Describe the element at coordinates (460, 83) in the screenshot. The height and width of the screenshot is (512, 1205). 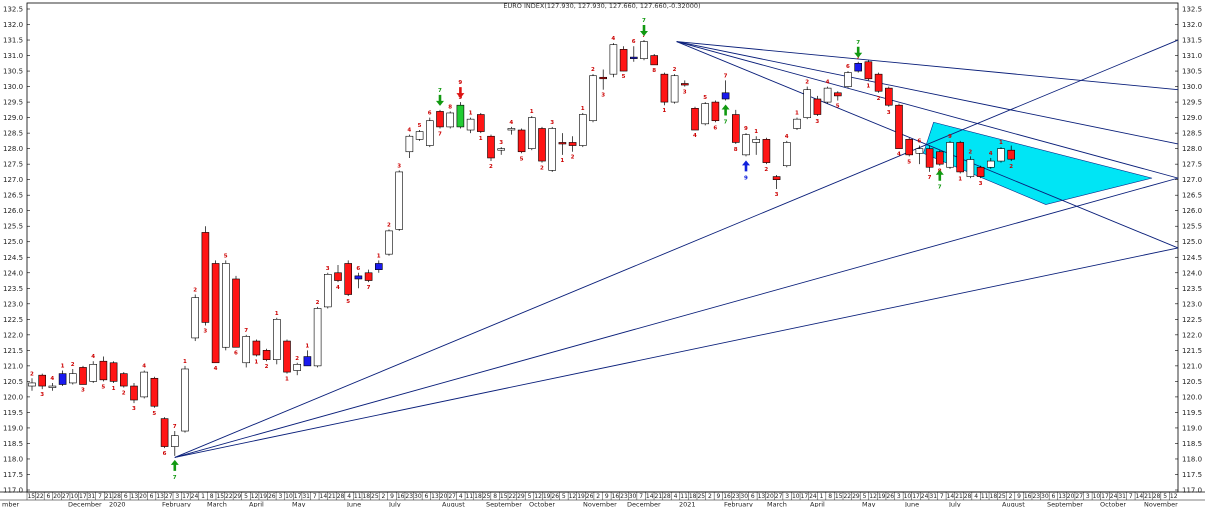
I see `signal-count-label: 9` at that location.